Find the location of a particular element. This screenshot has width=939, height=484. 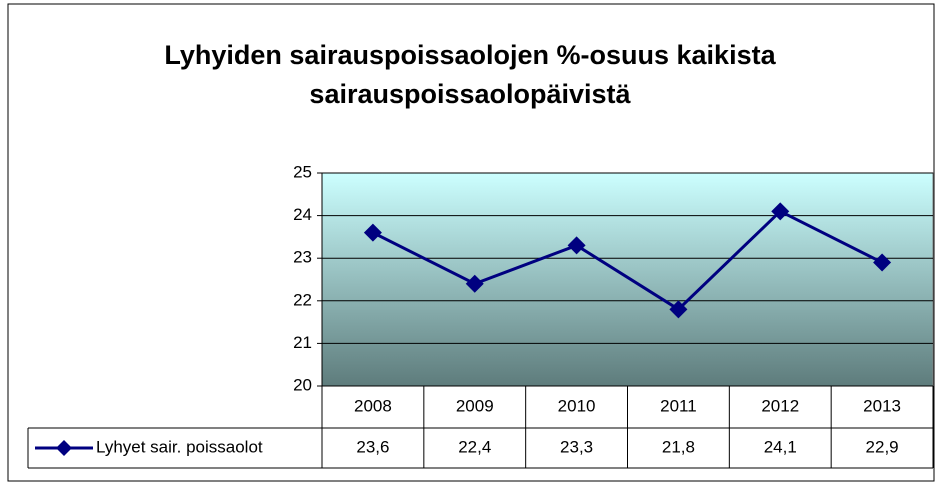

y-tick-label: 22 is located at coordinates (302, 299).